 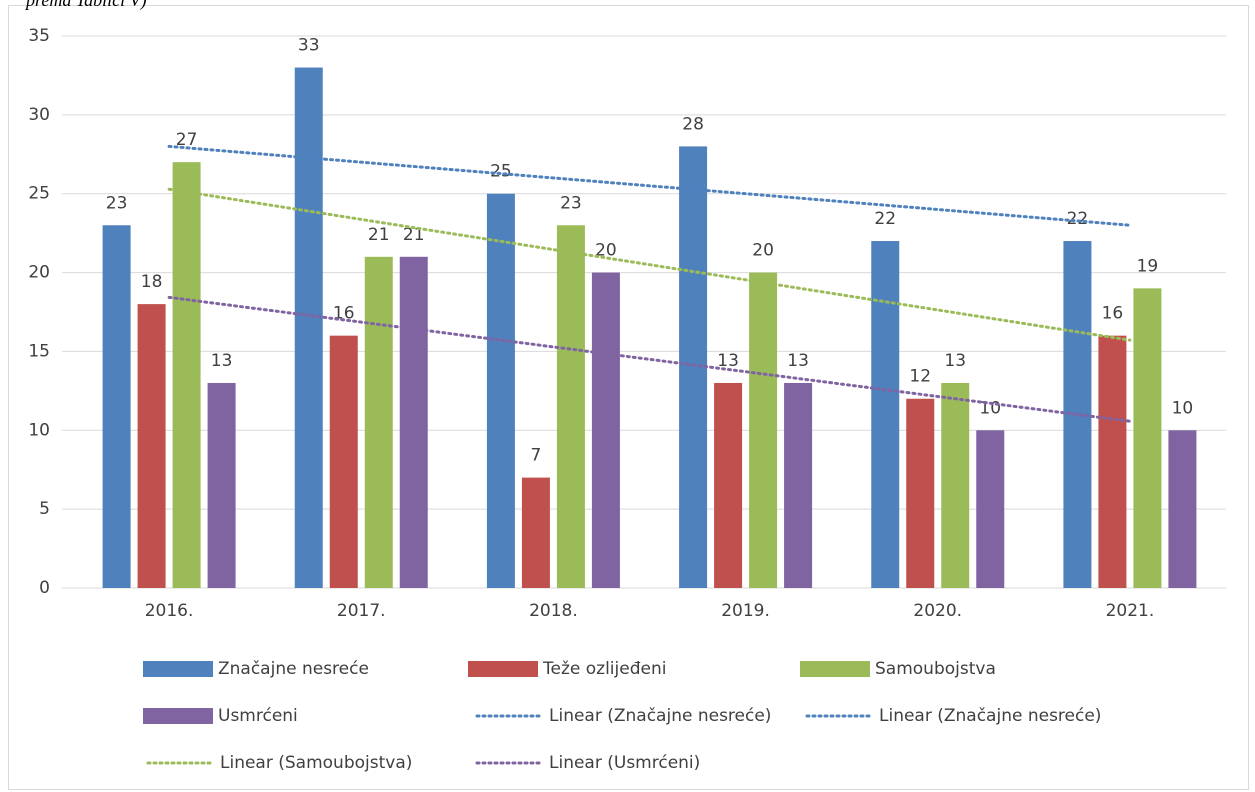 What do you see at coordinates (169, 611) in the screenshot?
I see `x-tick-label: 2016.` at bounding box center [169, 611].